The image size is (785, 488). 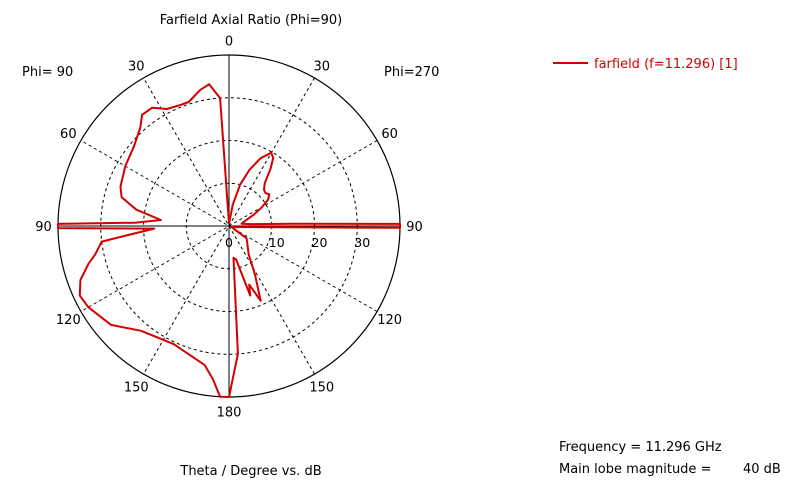 I want to click on frequency-readout: Frequency = 11.296 GHz, so click(x=640, y=447).